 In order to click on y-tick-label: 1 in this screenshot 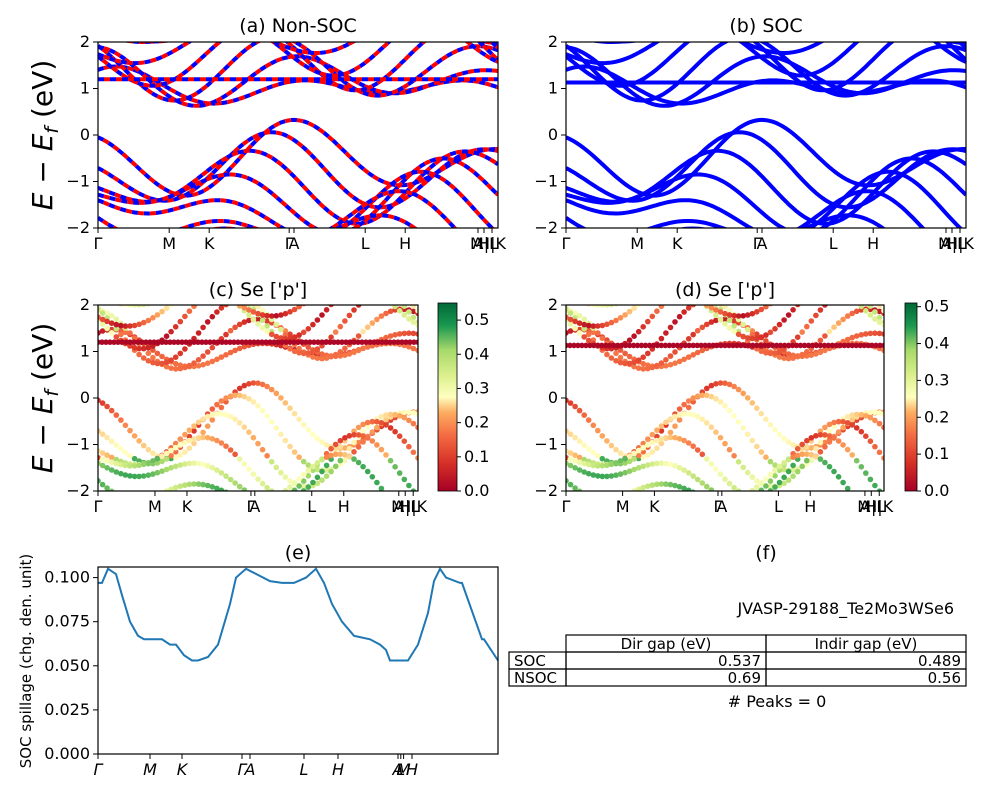, I will do `click(553, 351)`.